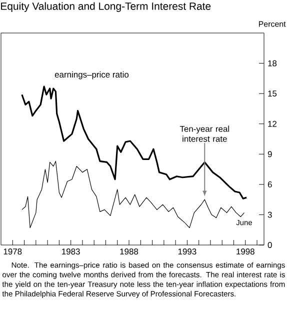 The width and height of the screenshot is (287, 334). Describe the element at coordinates (245, 251) in the screenshot. I see `x-tick-label: 1998` at that location.